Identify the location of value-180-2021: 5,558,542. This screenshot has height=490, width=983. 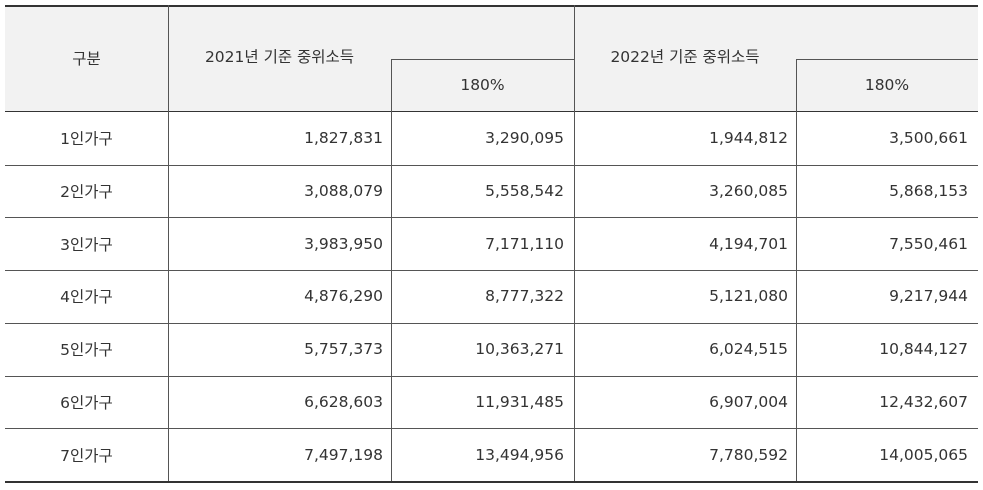
(524, 191).